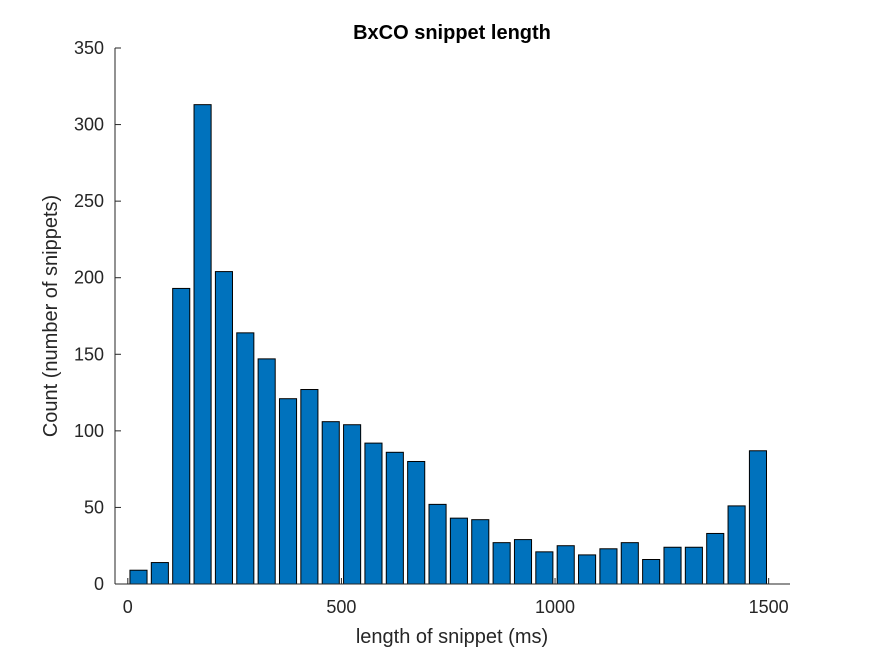 The height and width of the screenshot is (656, 875). Describe the element at coordinates (128, 607) in the screenshot. I see `x-tick-label: 0` at that location.